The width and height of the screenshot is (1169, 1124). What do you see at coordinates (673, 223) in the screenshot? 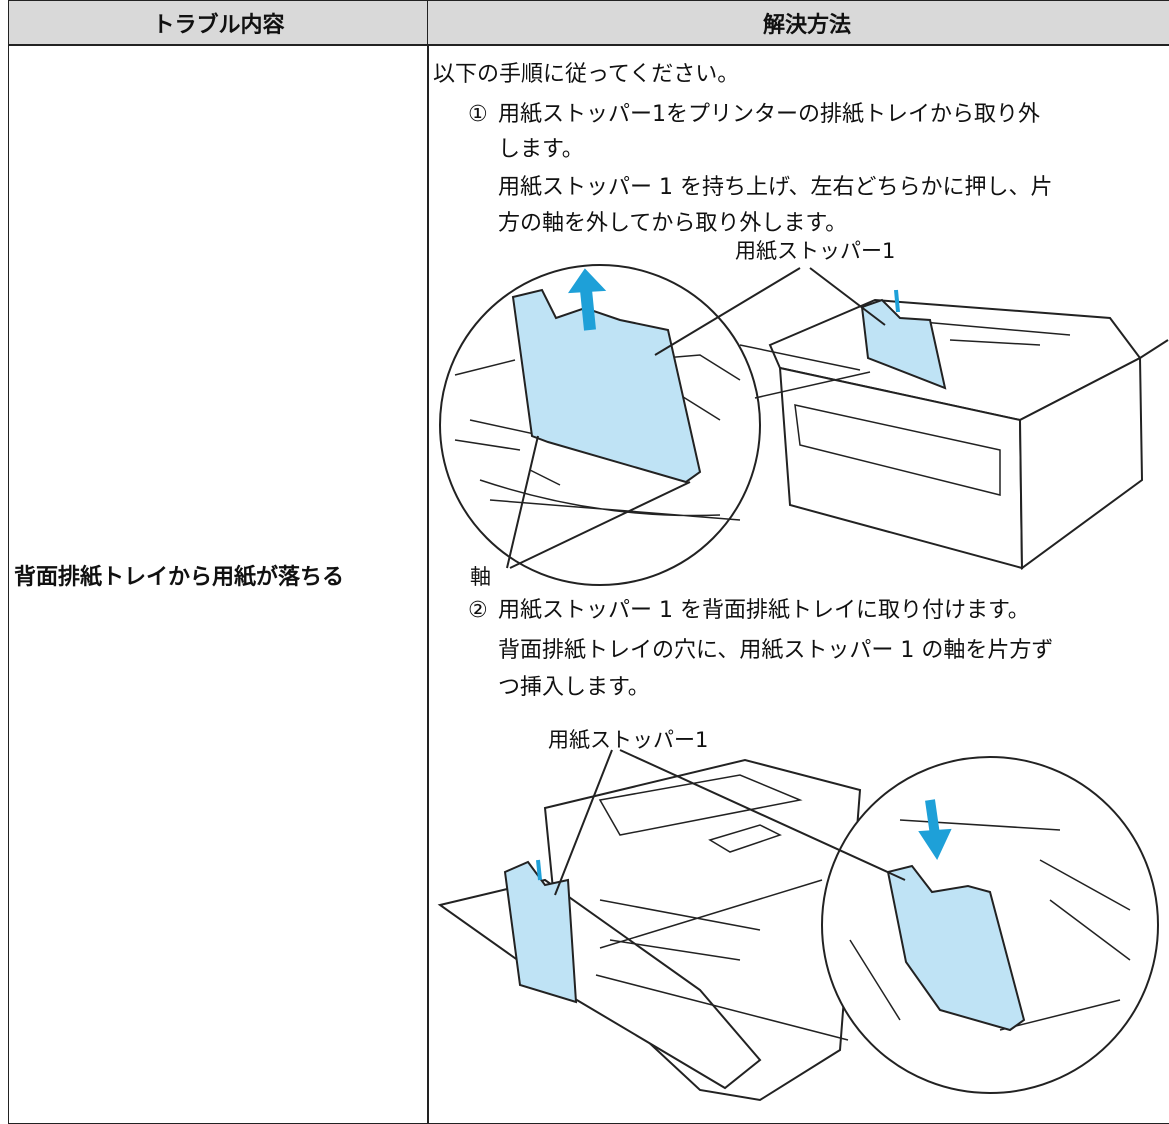
I see `step-detail: 方の軸を外してから取り外します。` at bounding box center [673, 223].